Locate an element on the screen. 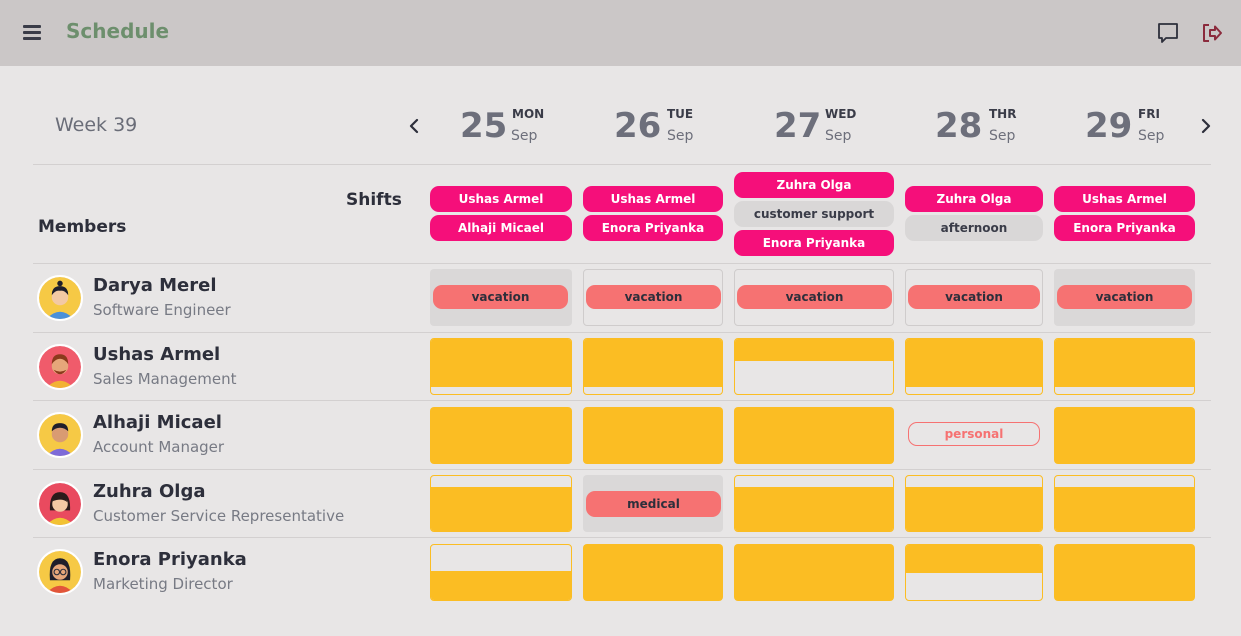 Image resolution: width=1241 pixels, height=636 pixels. member-role: Customer Service Representative is located at coordinates (219, 516).